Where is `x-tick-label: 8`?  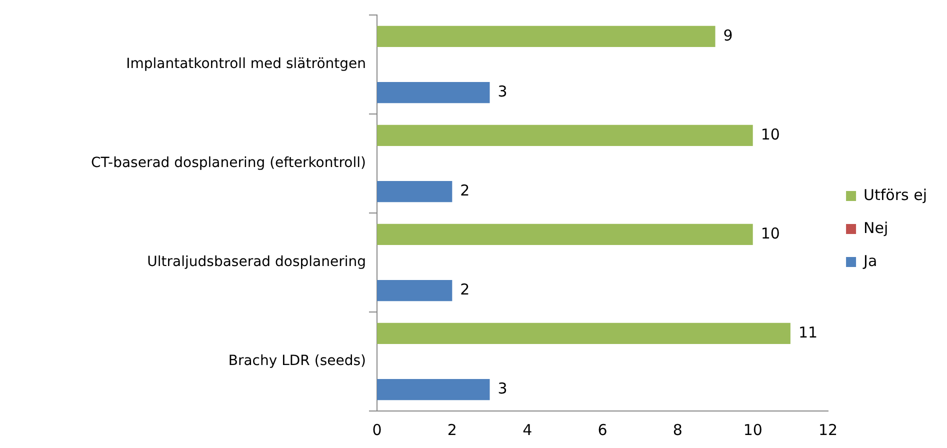
x-tick-label: 8 is located at coordinates (677, 429).